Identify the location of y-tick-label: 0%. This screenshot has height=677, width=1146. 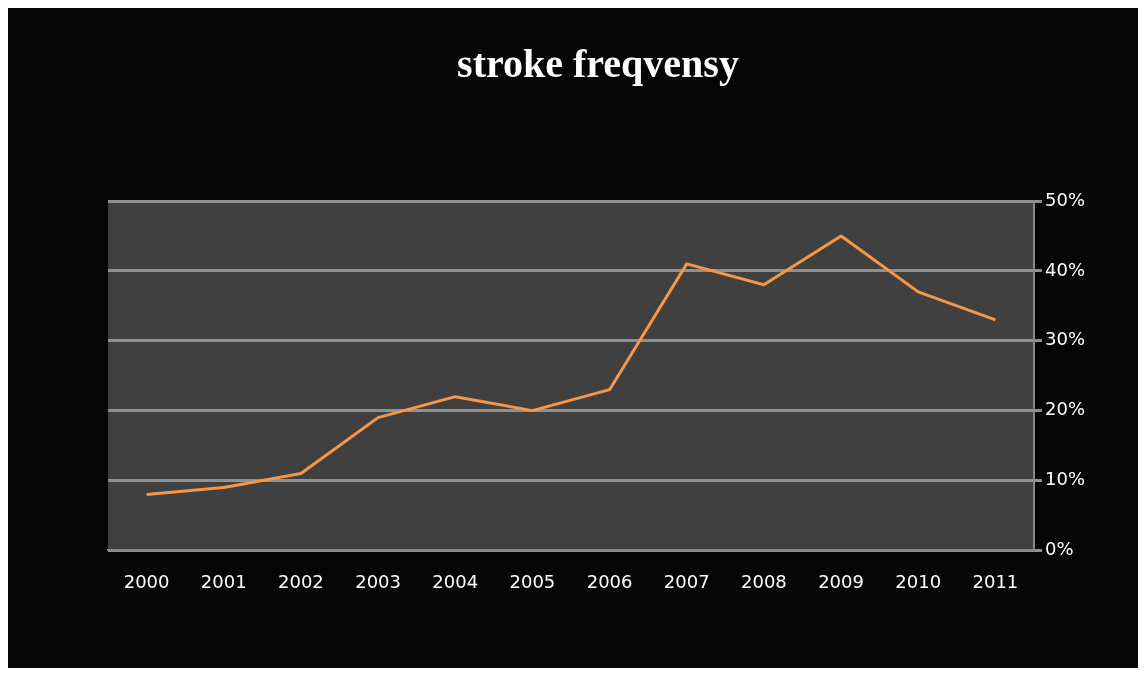
(1059, 549).